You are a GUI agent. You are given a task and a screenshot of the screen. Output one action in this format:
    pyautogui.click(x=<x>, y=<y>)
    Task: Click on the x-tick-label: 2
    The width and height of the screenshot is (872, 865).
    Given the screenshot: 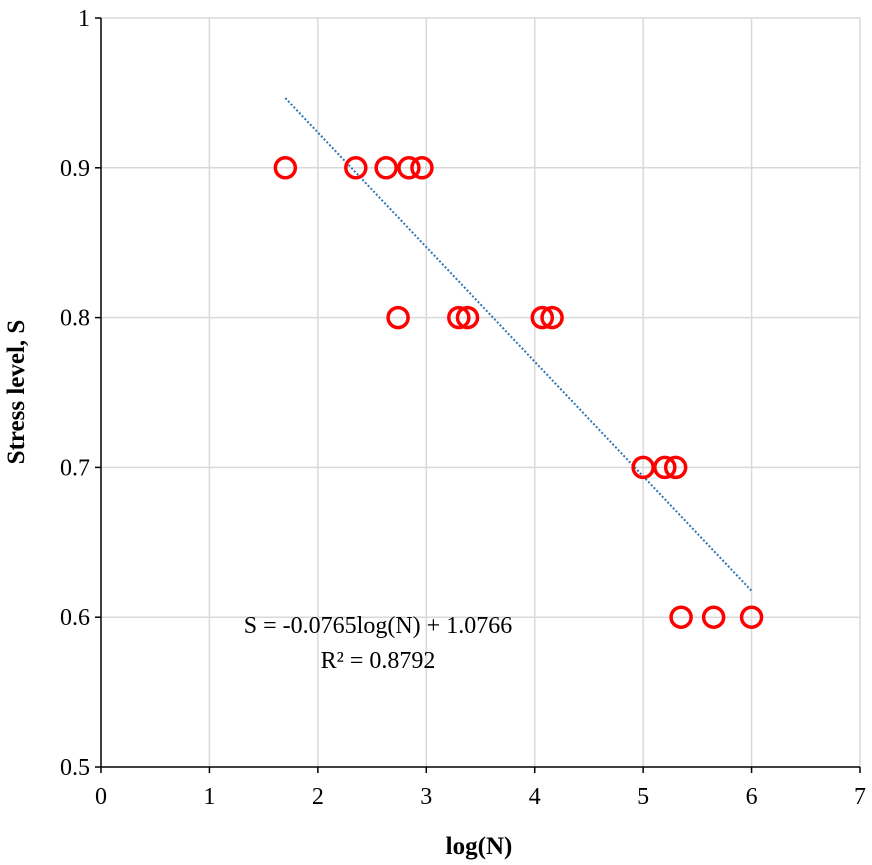 What is the action you would take?
    pyautogui.click(x=318, y=797)
    